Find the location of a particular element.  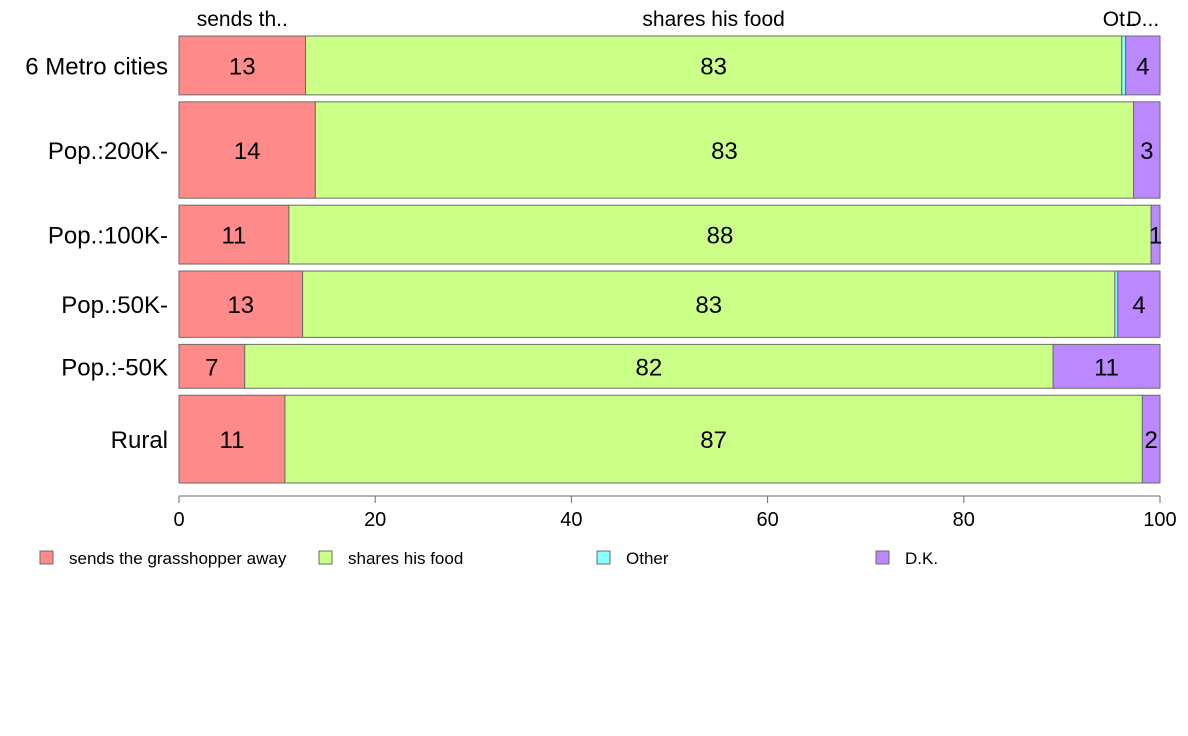

data-label: 14 is located at coordinates (247, 151).